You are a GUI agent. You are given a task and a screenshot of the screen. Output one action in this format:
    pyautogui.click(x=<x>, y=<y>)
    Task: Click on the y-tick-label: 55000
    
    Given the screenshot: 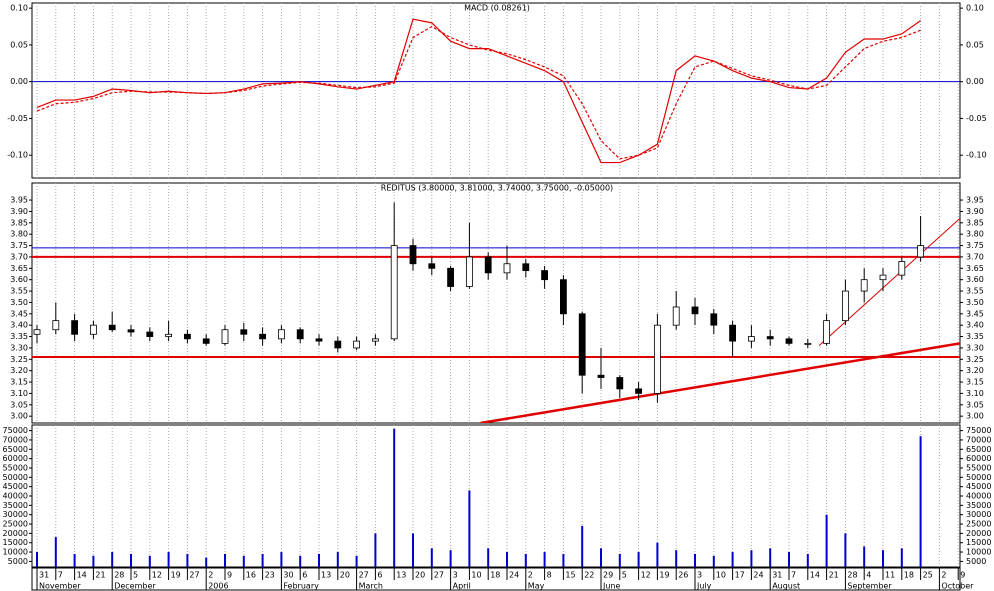 What is the action you would take?
    pyautogui.click(x=15, y=467)
    